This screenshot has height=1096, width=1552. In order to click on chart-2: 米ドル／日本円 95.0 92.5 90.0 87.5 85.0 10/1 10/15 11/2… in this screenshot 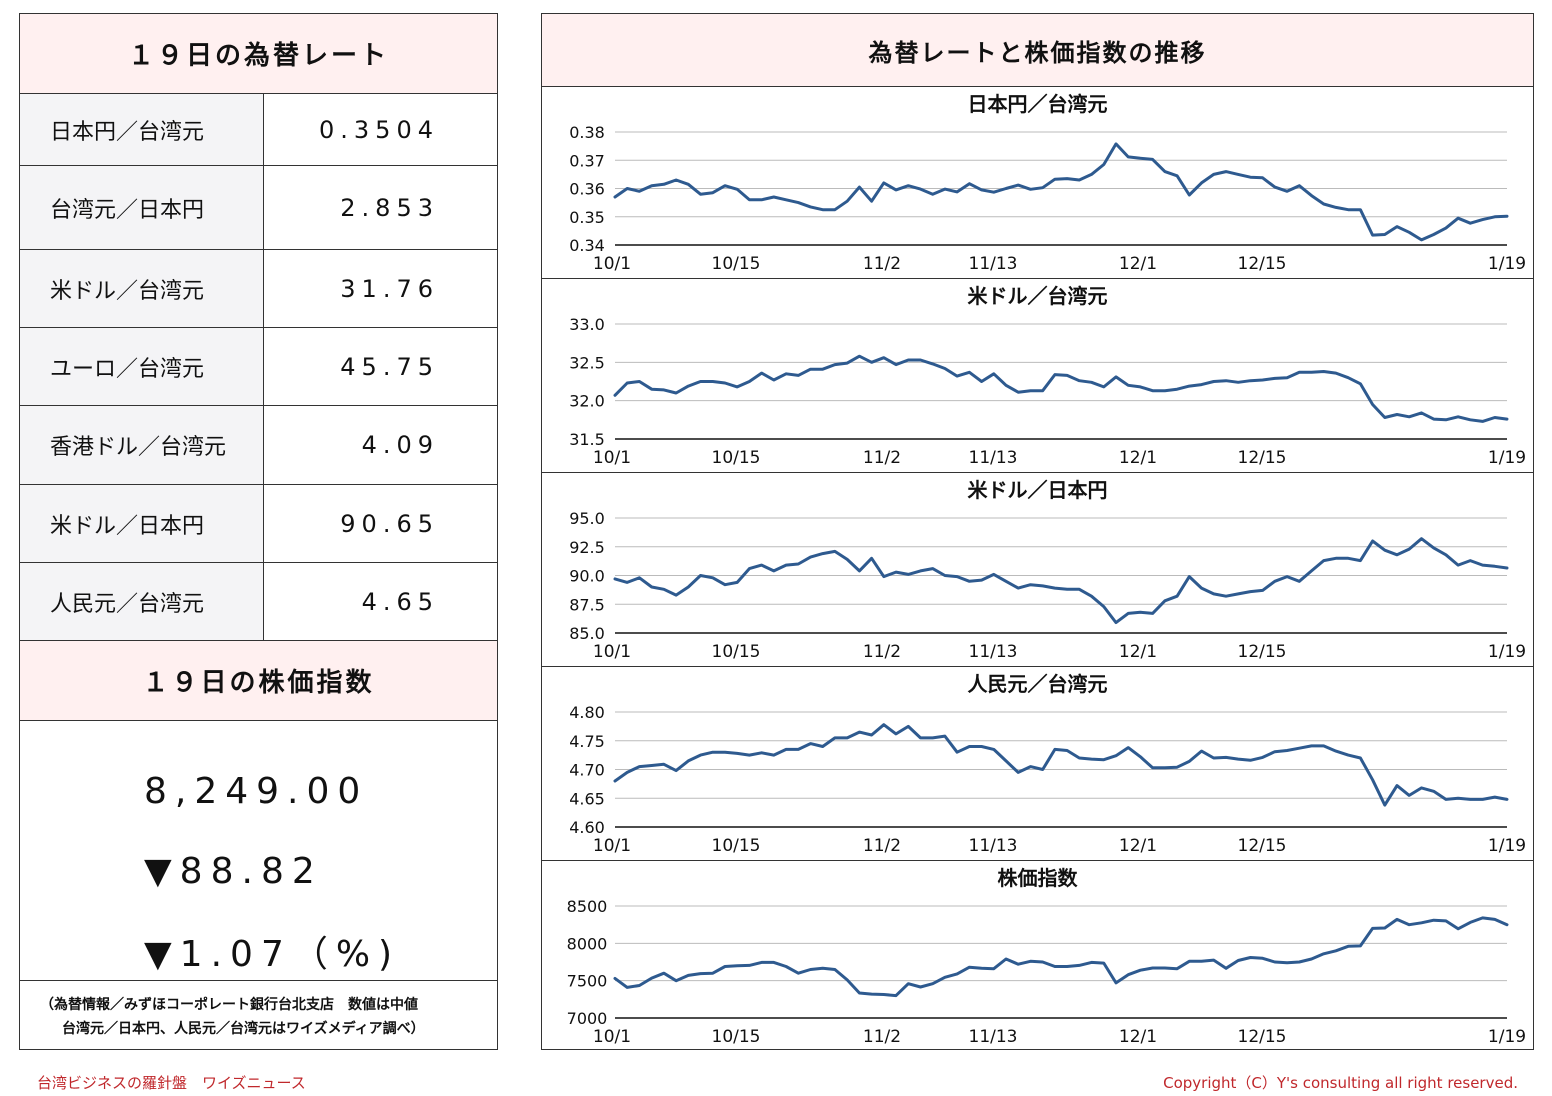, I will do `click(1037, 570)`.